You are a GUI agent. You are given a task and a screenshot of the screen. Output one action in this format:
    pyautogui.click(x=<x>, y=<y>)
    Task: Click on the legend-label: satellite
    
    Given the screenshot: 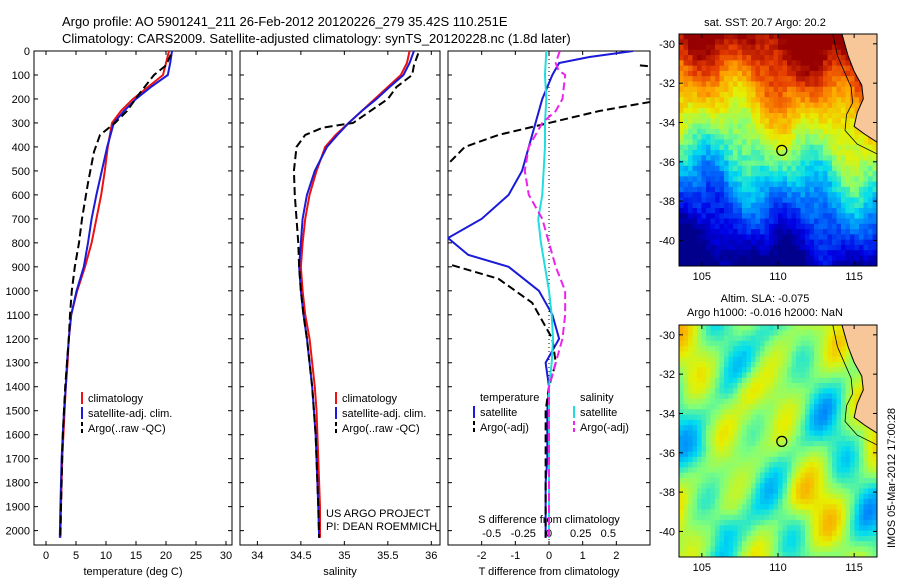 What is the action you would take?
    pyautogui.click(x=598, y=413)
    